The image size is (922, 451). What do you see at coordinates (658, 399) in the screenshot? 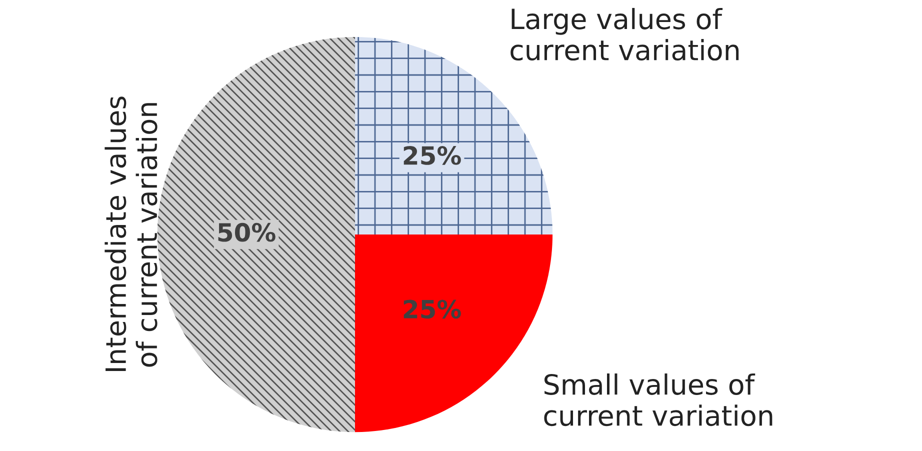
I see `slice-label: Small values of current variation` at bounding box center [658, 399].